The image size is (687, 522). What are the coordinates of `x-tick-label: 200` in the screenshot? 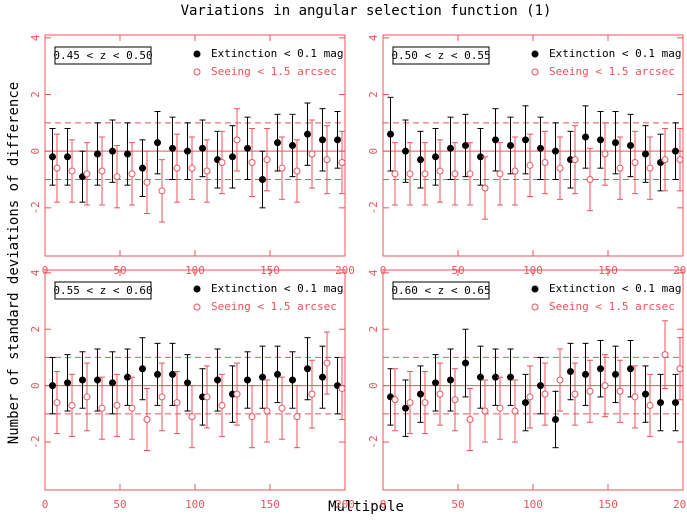 It's located at (345, 504).